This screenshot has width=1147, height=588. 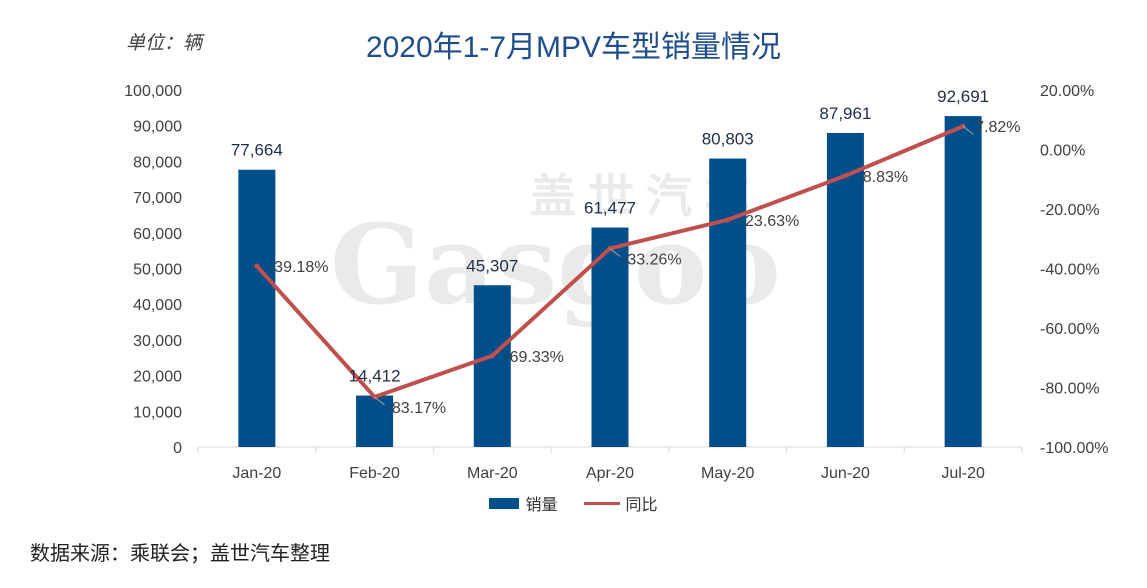 I want to click on y-right-tick-label: -80.00%, so click(x=1070, y=389).